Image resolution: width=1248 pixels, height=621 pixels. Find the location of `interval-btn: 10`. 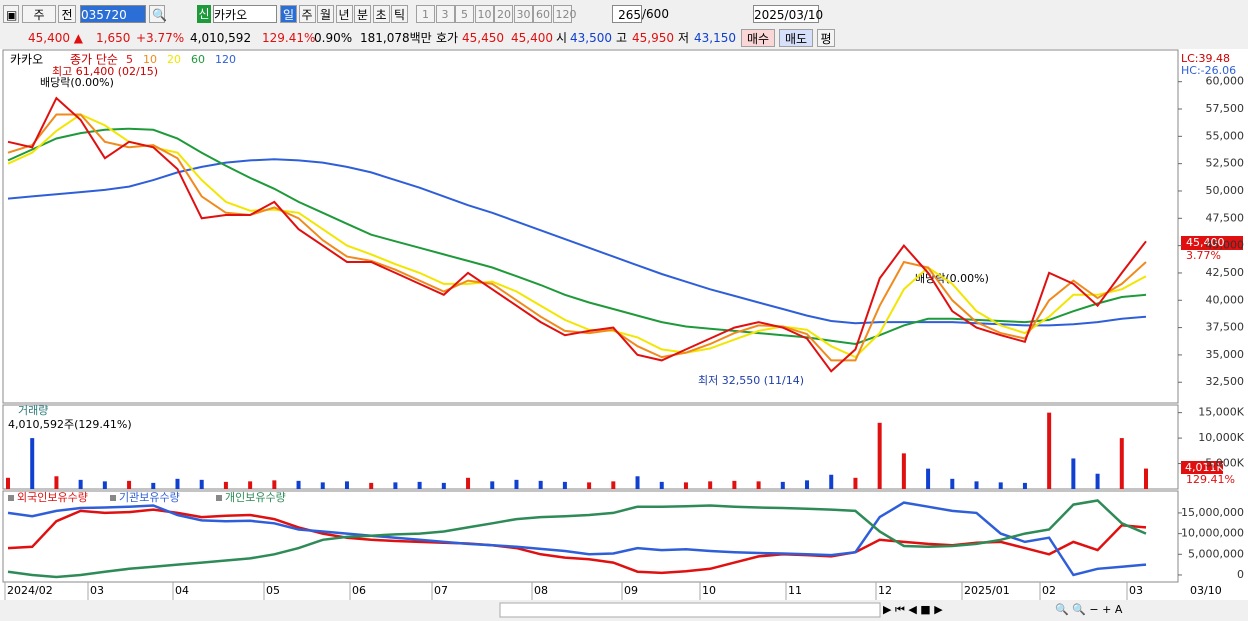

interval-btn: 10 is located at coordinates (484, 14).